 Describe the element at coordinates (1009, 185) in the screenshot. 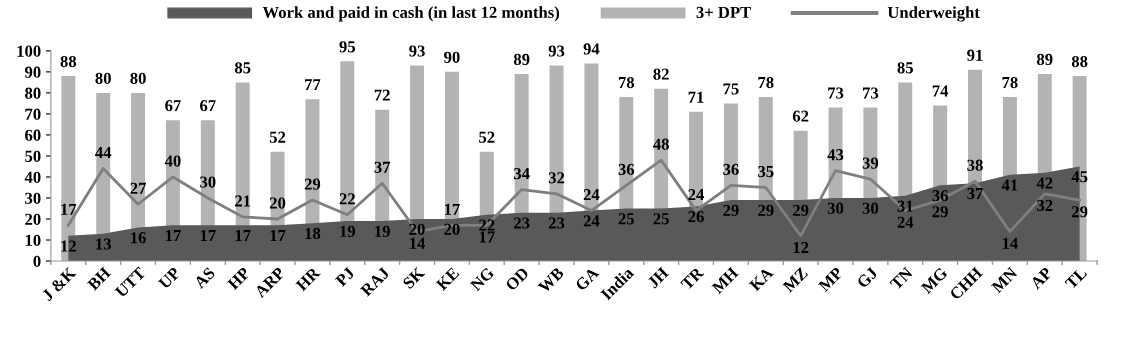

I see `data-label: 41` at that location.